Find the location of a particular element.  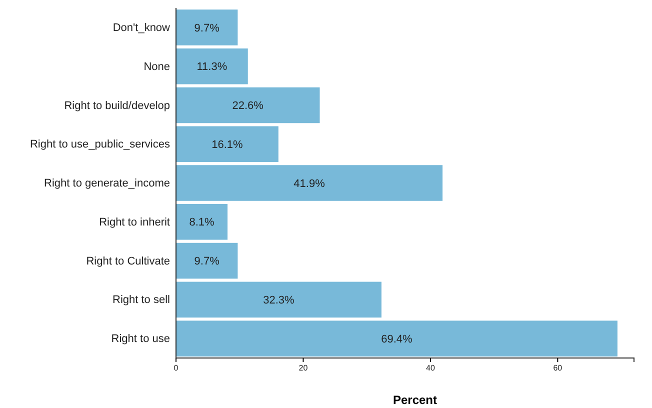

y-tick-label: Right to build/develop is located at coordinates (117, 106).